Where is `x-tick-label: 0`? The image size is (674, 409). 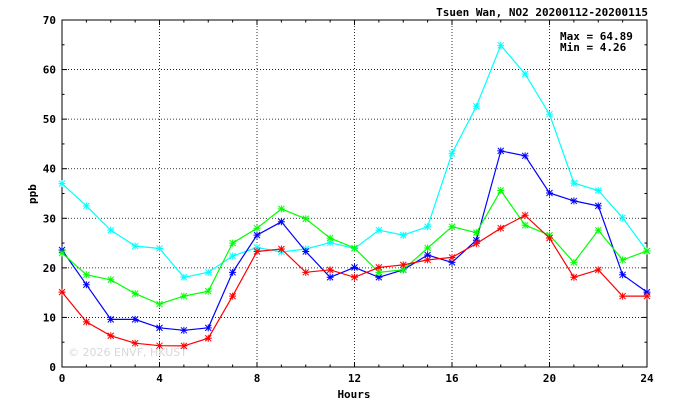
x-tick-label: 0 is located at coordinates (62, 378).